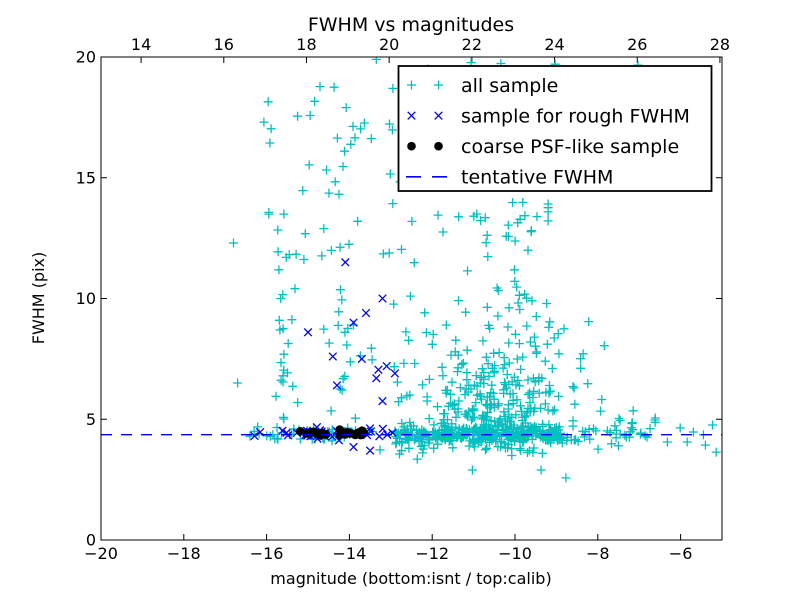  I want to click on legend-item-dash: tentative FWHM, so click(509, 178).